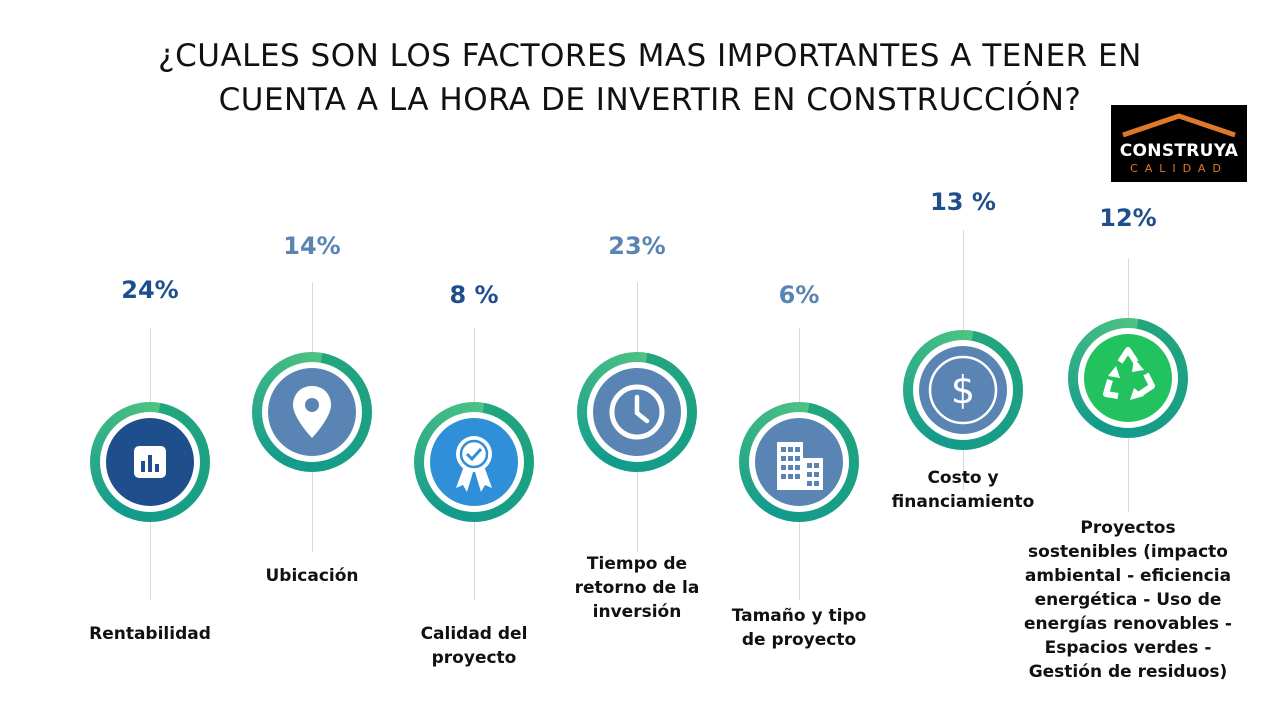  What do you see at coordinates (800, 466) in the screenshot?
I see `buildings-icon` at bounding box center [800, 466].